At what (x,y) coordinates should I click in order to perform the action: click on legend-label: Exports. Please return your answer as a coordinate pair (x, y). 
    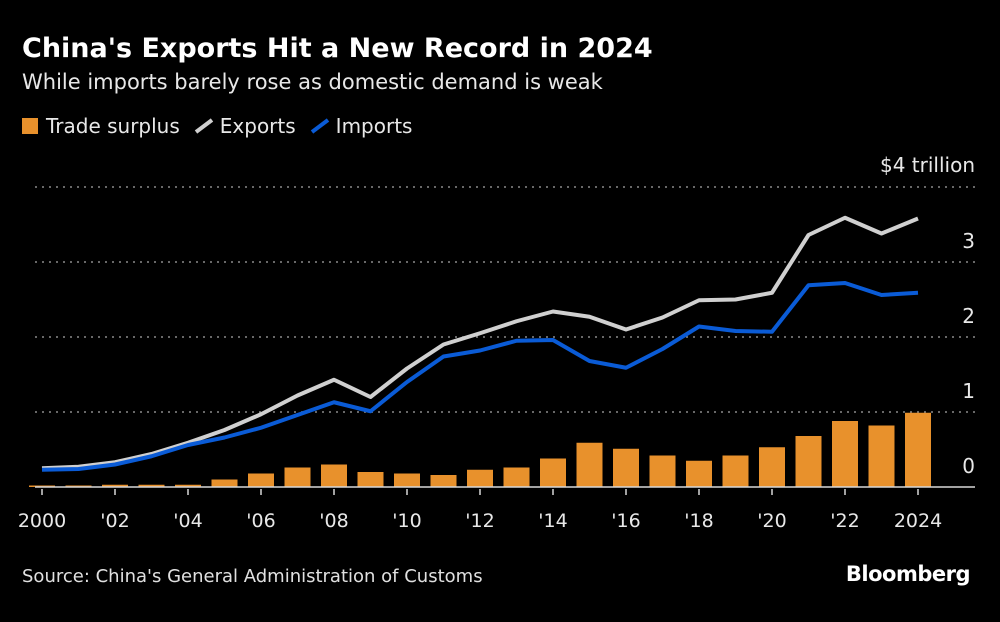
    Looking at the image, I should click on (257, 126).